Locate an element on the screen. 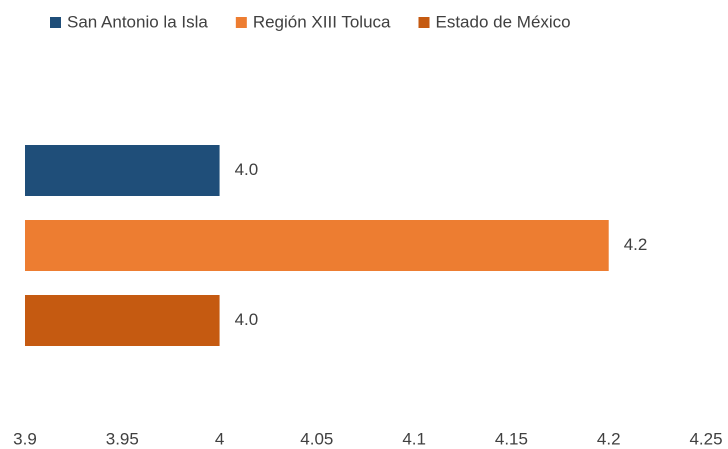 The image size is (728, 449). legend-label: Estado de México is located at coordinates (503, 21).